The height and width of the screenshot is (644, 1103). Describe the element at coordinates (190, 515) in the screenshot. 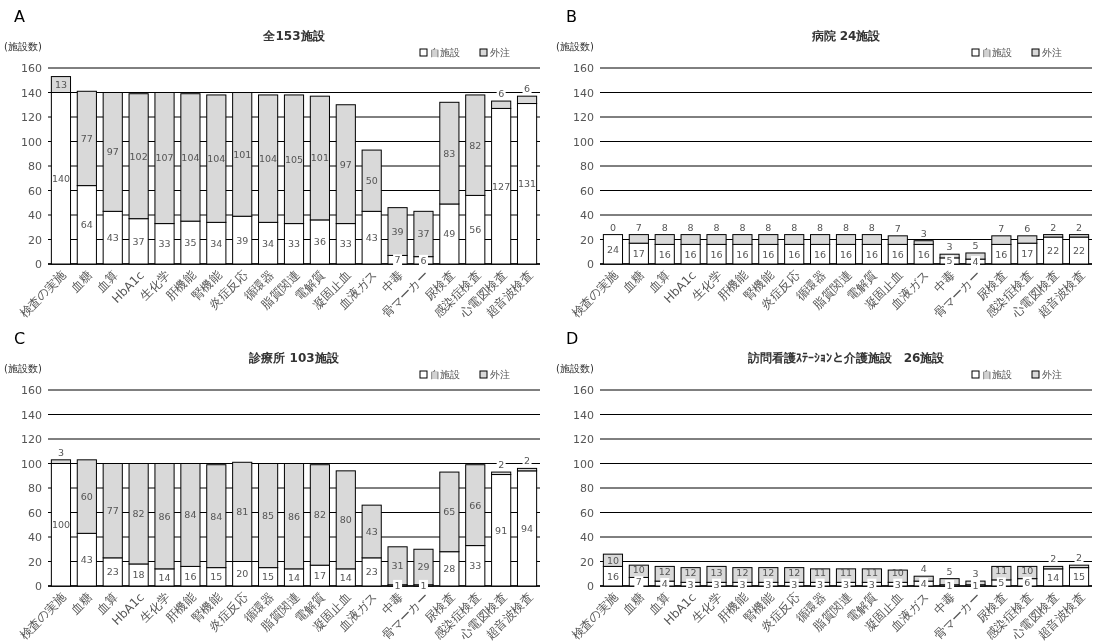

I see `data-label: 84` at that location.